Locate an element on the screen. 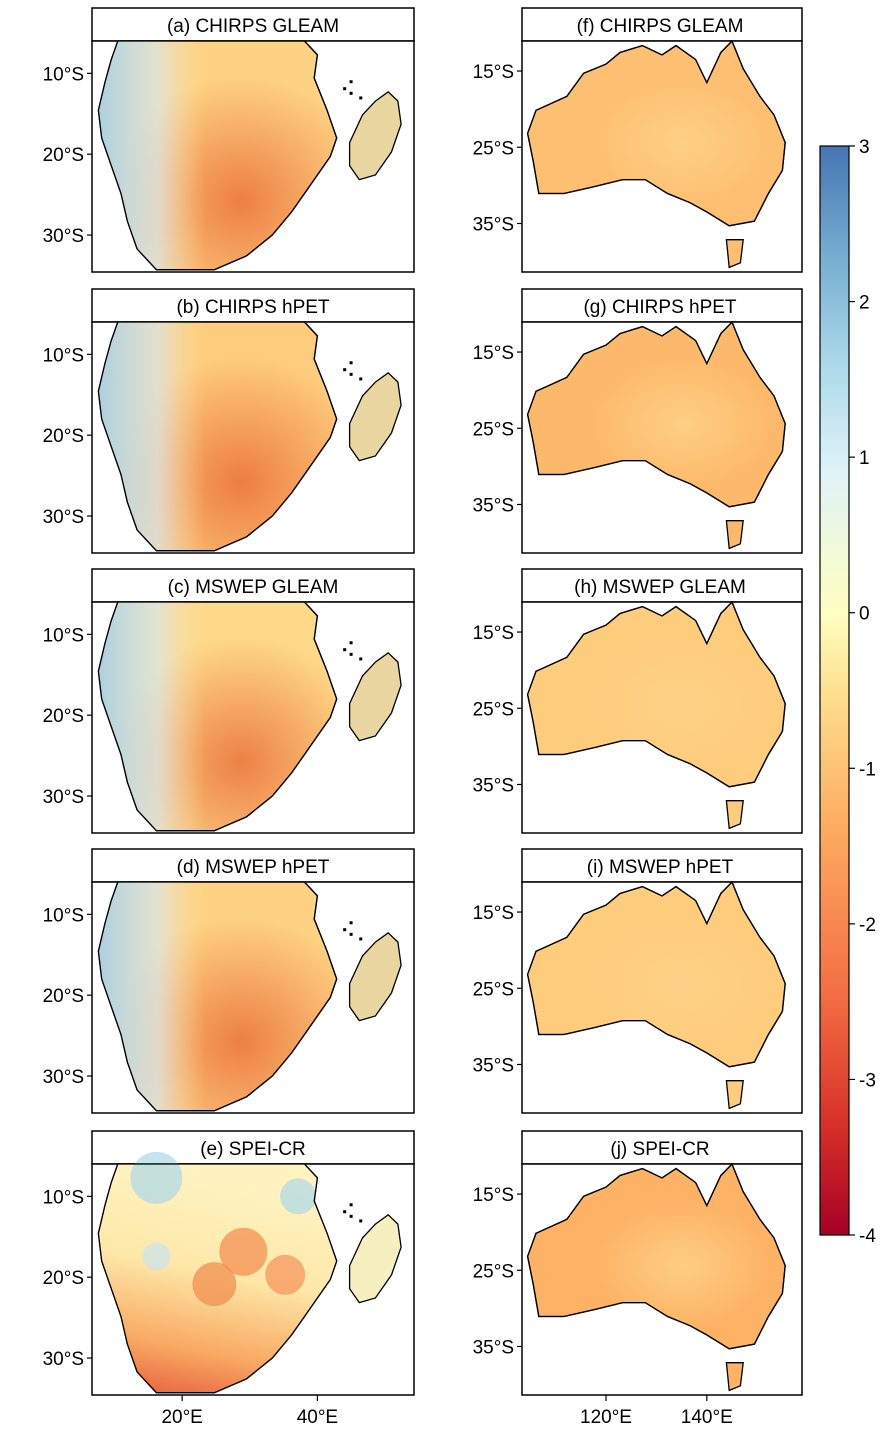  panel-a: (a) CHIRPS GLEAM 10°S 20°S 30°S is located at coordinates (229, 140).